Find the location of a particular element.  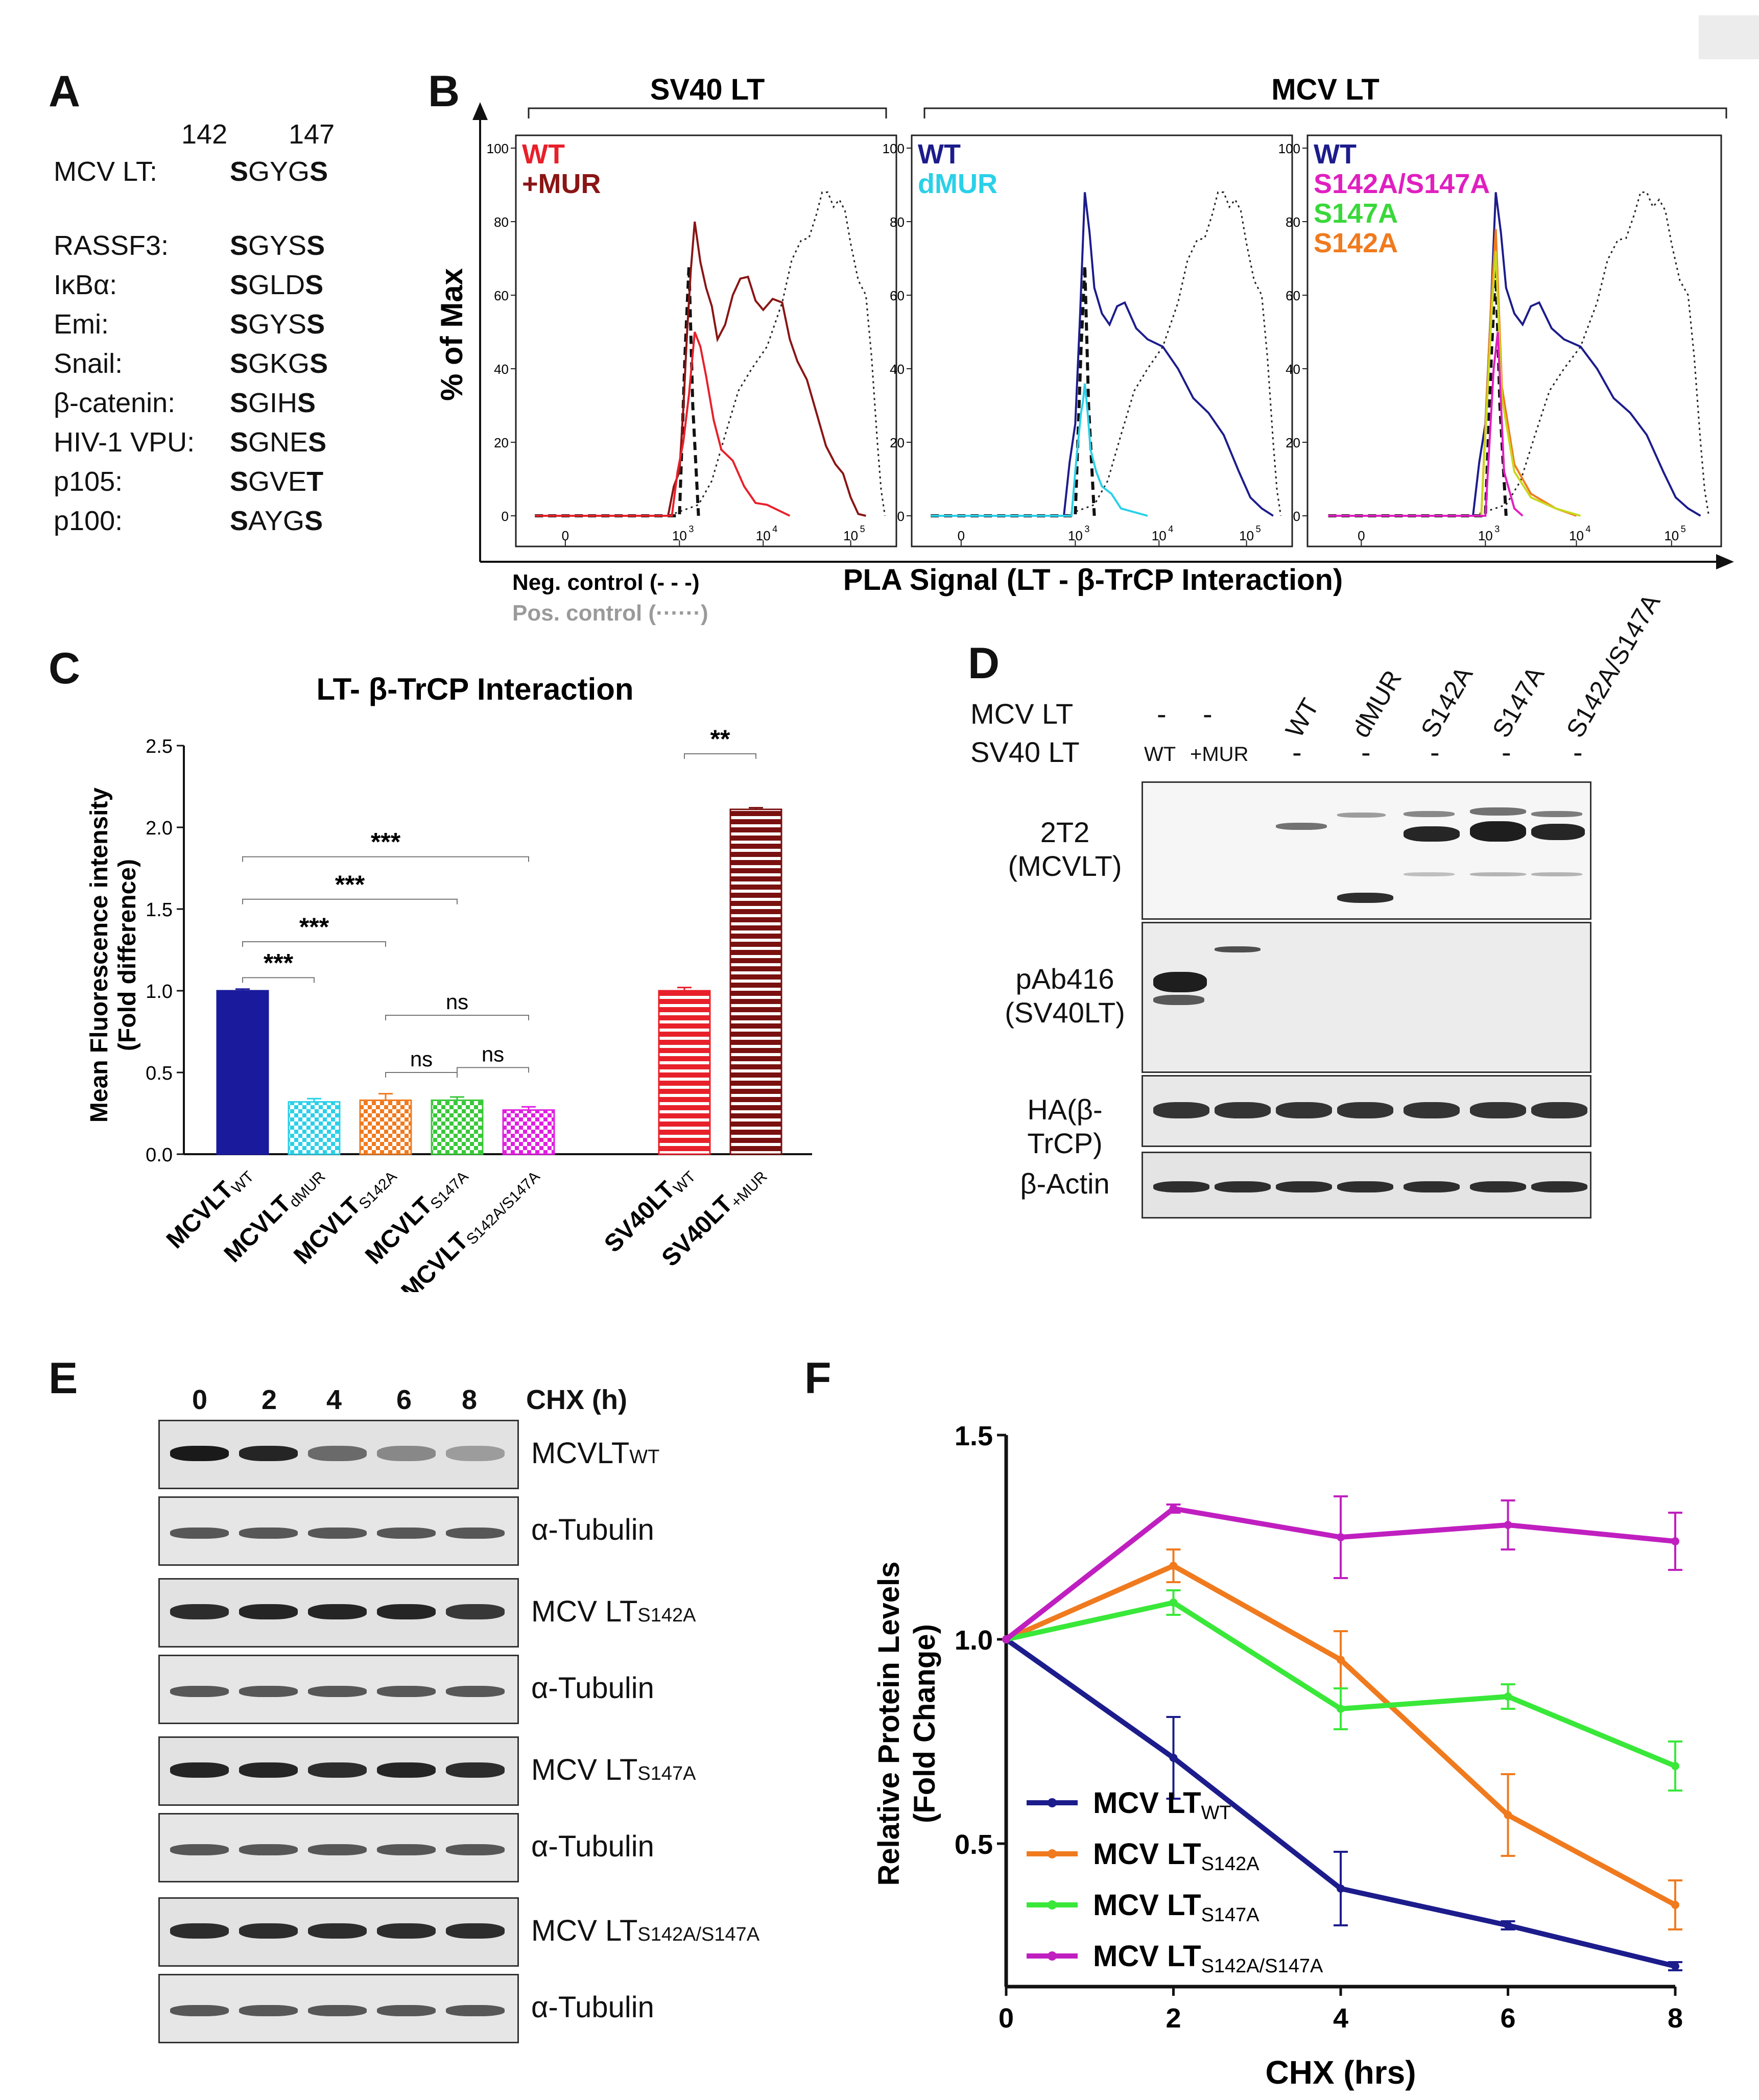

motif-sequence: SGVET is located at coordinates (276, 481).